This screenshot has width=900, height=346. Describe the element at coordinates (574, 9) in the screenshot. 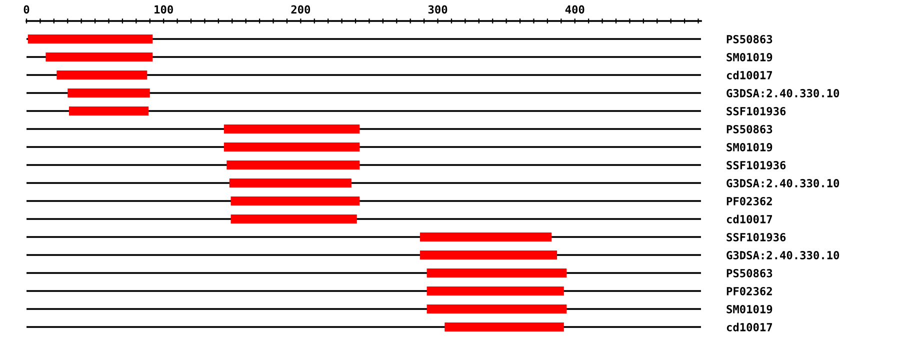

I see `x-tick-label: 400` at that location.